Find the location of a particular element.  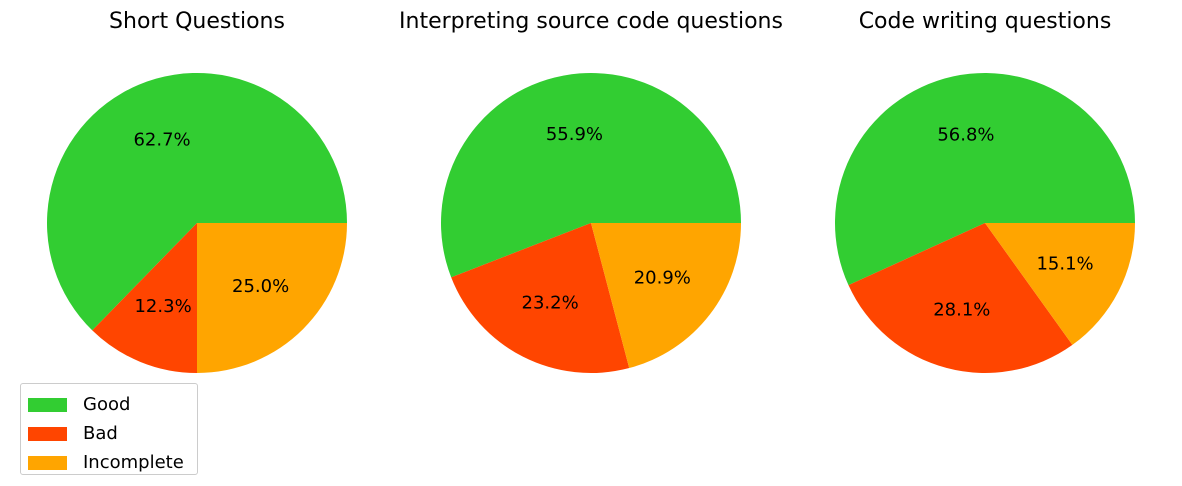

chart-title-short-questions: Short Questions is located at coordinates (197, 21).